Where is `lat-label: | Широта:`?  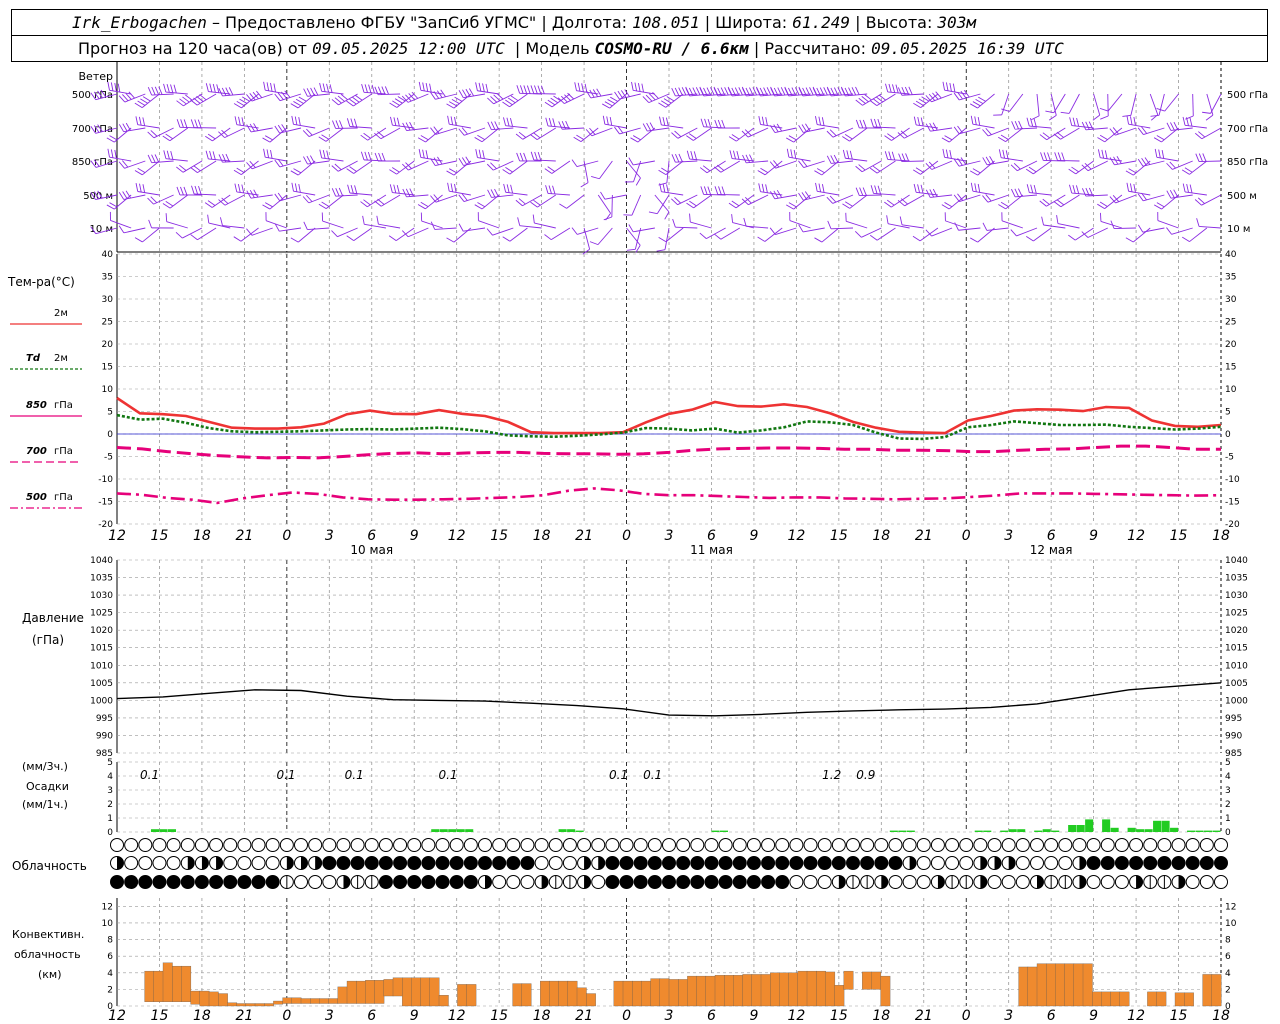
lat-label: | Широта: is located at coordinates (746, 22).